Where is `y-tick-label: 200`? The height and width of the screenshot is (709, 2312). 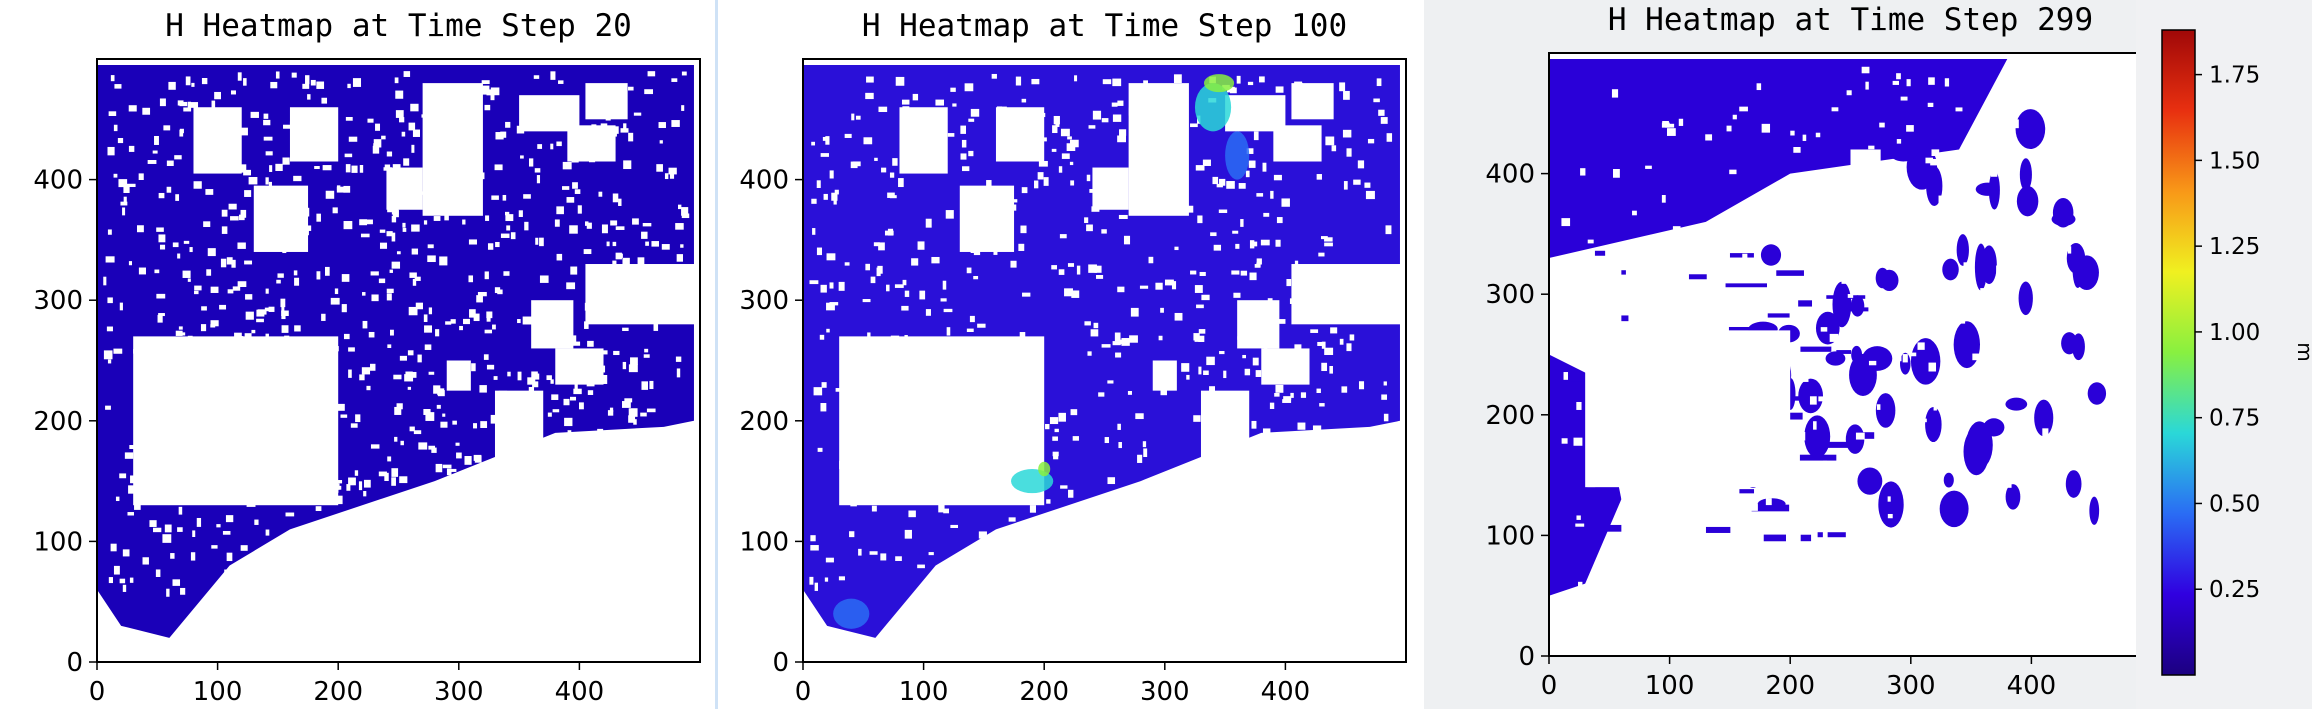 y-tick-label: 200 is located at coordinates (764, 422).